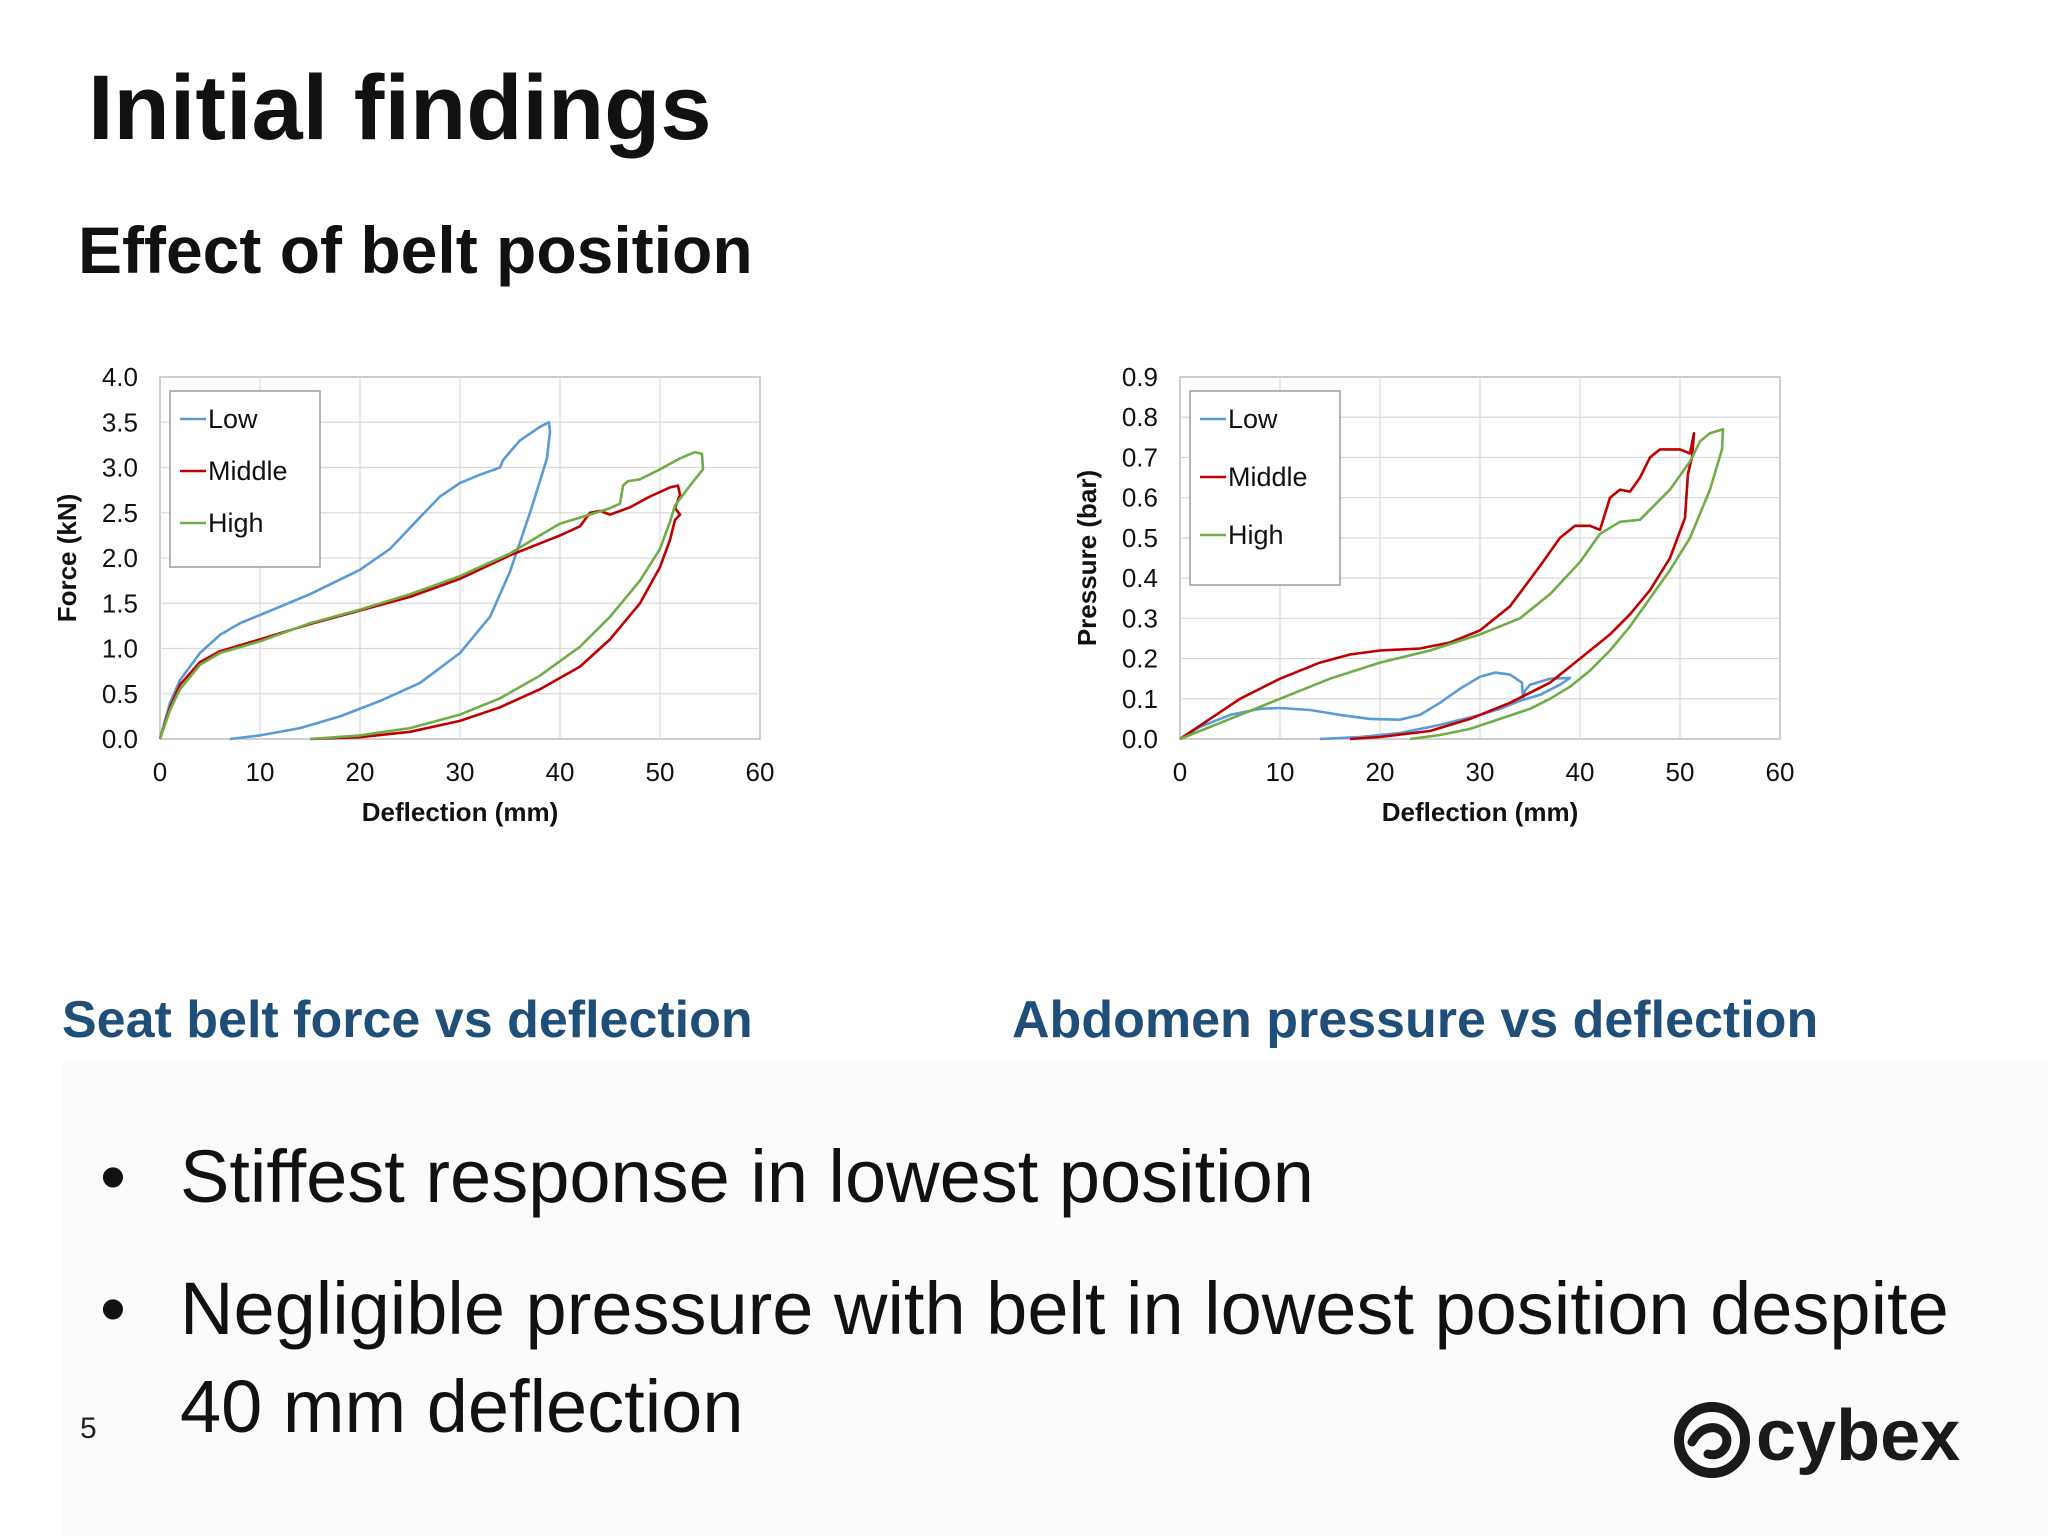 The image size is (2048, 1536). I want to click on chart-caption-force: Seat belt force vs deflection, so click(407, 1020).